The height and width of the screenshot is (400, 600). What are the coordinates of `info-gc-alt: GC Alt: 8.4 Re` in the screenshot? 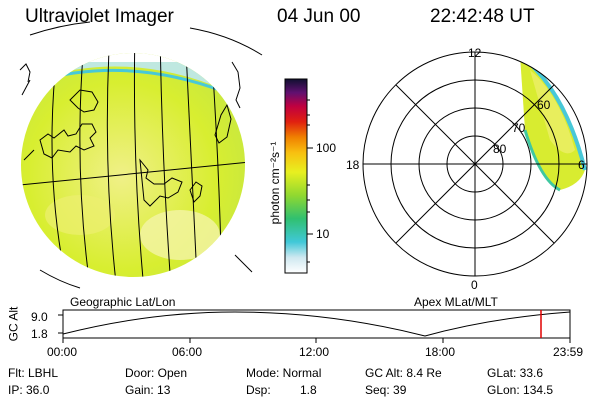 It's located at (403, 373).